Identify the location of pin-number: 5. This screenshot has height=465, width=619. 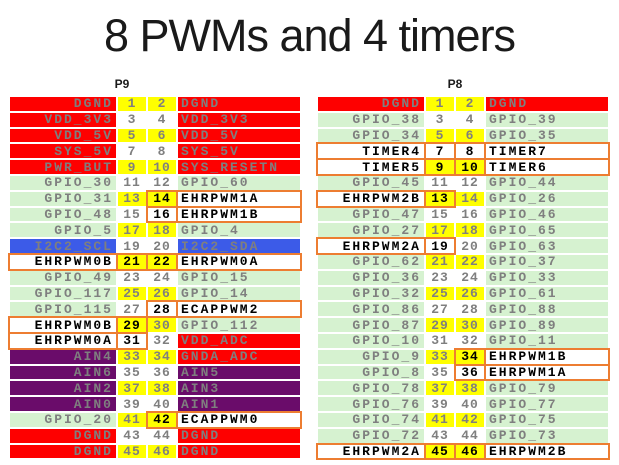
(132, 135).